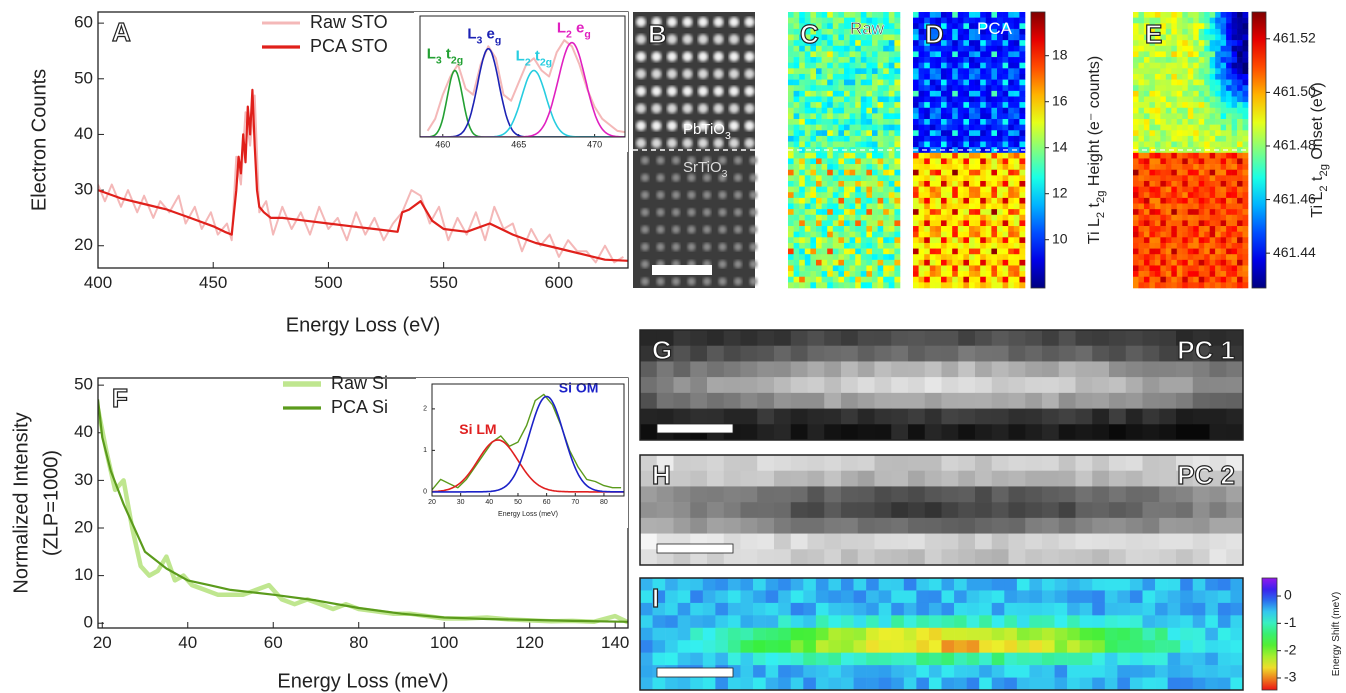 Image resolution: width=1346 pixels, height=693 pixels. Describe the element at coordinates (1324, 170) in the screenshot. I see `colorbar-label-part: 2g` at that location.